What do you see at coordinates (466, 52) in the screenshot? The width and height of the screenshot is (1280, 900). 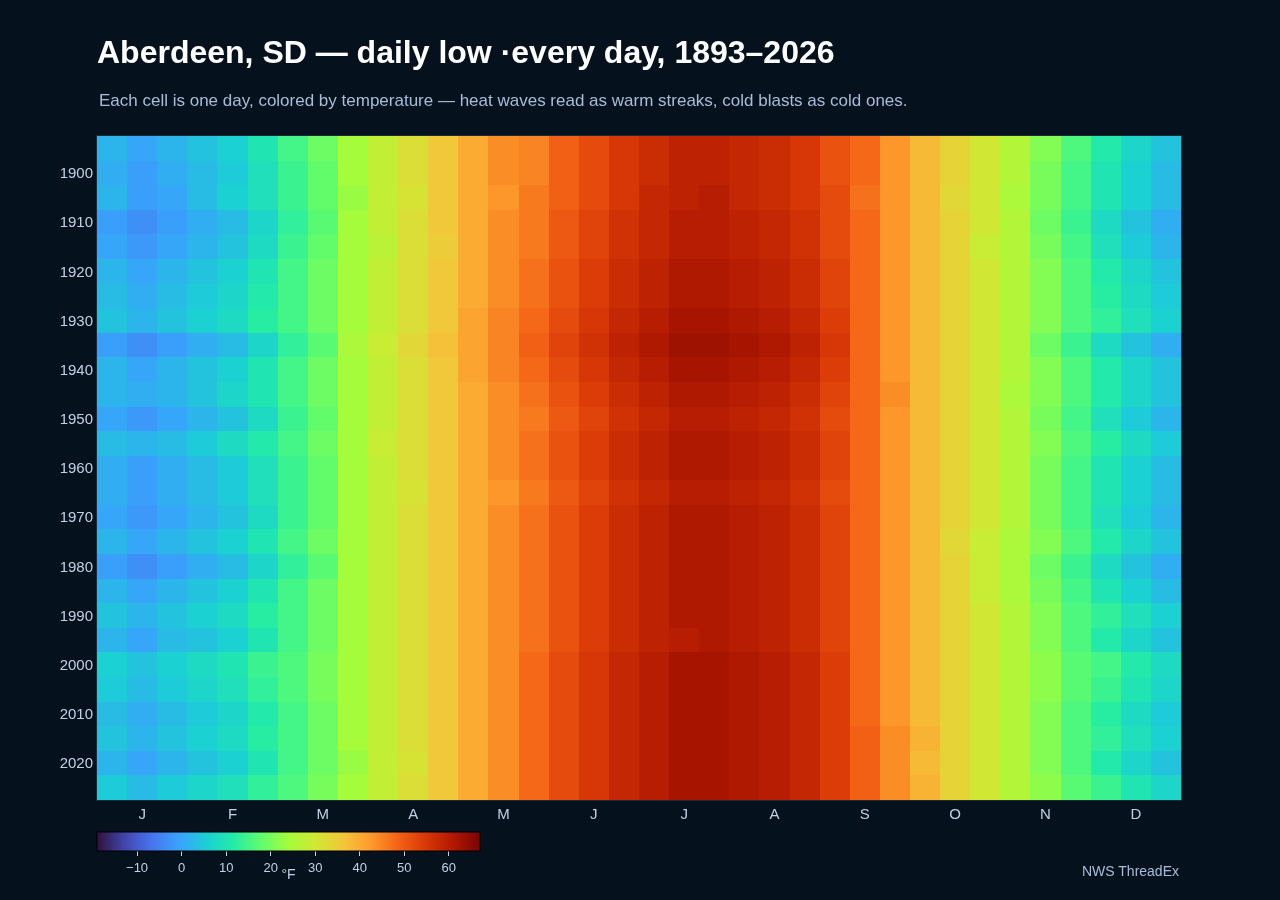 I see `chart-title: Aberdeen, SD — daily low ·every day, 1893–2026` at bounding box center [466, 52].